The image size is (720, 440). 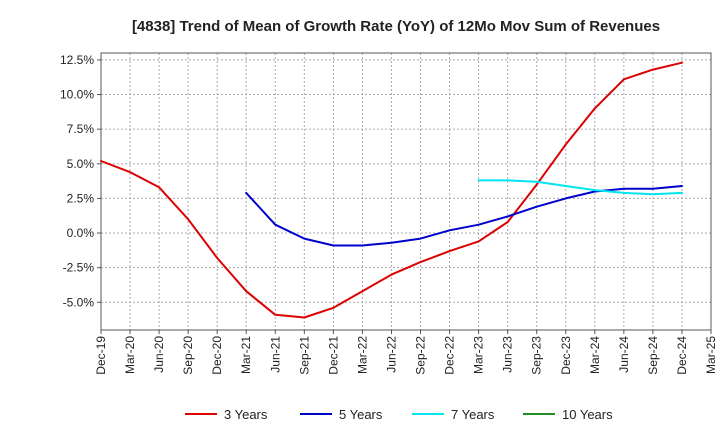 What do you see at coordinates (653, 355) in the screenshot?
I see `x-tick-label: Sep-24` at bounding box center [653, 355].